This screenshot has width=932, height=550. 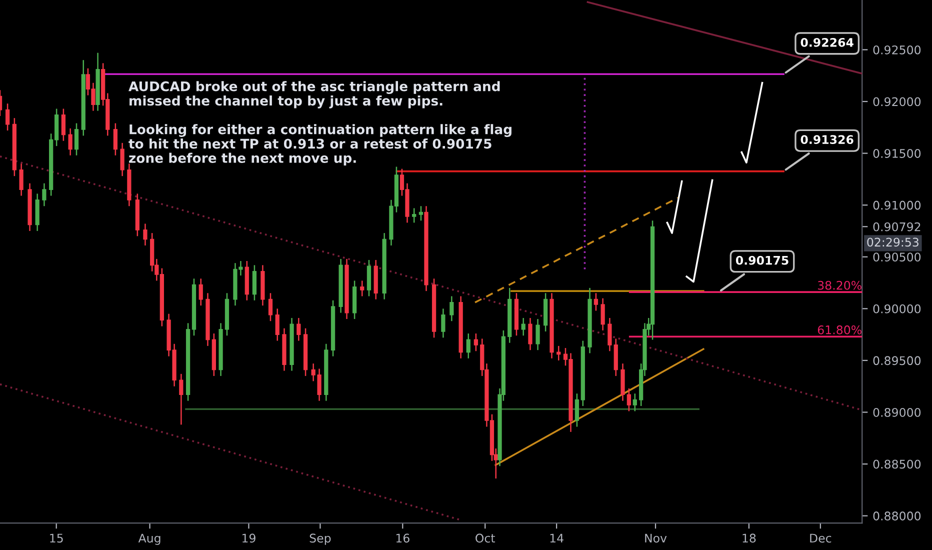 I want to click on y-tick-label: 0.90792, so click(x=896, y=227).